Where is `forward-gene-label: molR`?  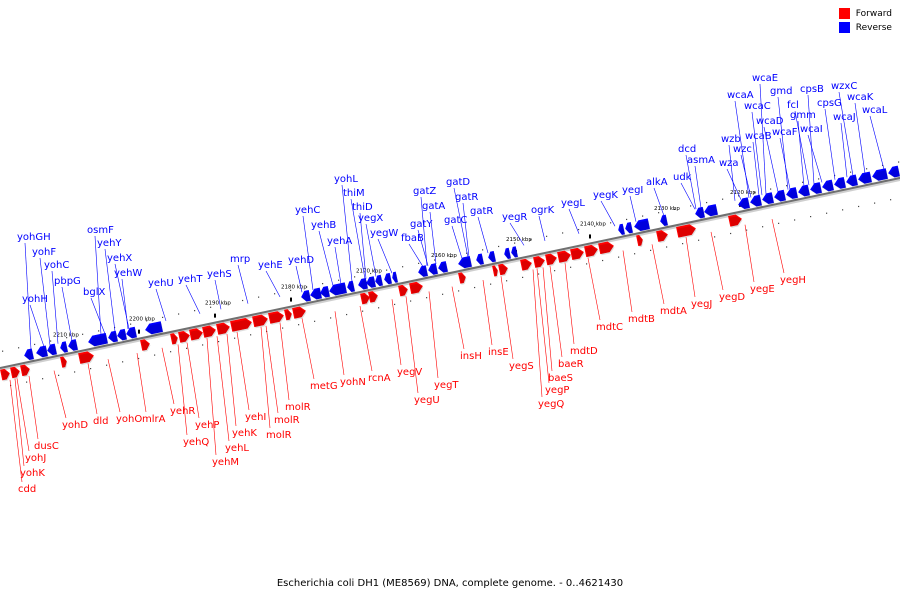 forward-gene-label: molR is located at coordinates (279, 435).